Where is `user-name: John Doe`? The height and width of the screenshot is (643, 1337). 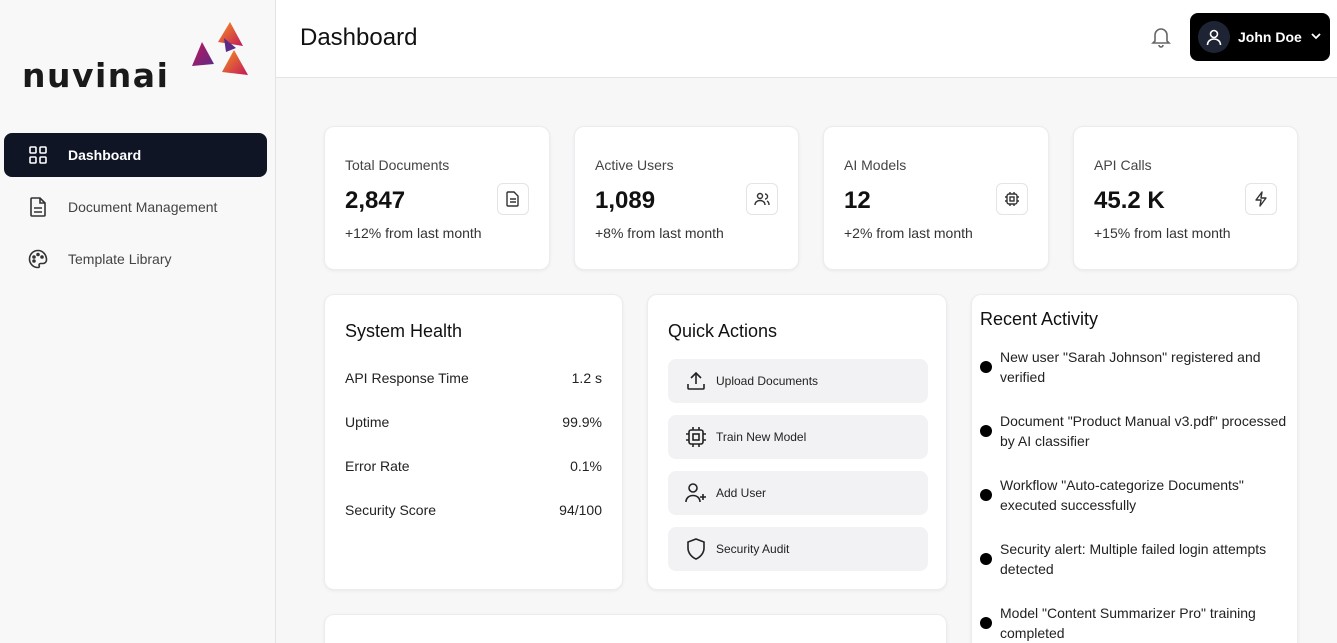
user-name: John Doe is located at coordinates (1270, 37).